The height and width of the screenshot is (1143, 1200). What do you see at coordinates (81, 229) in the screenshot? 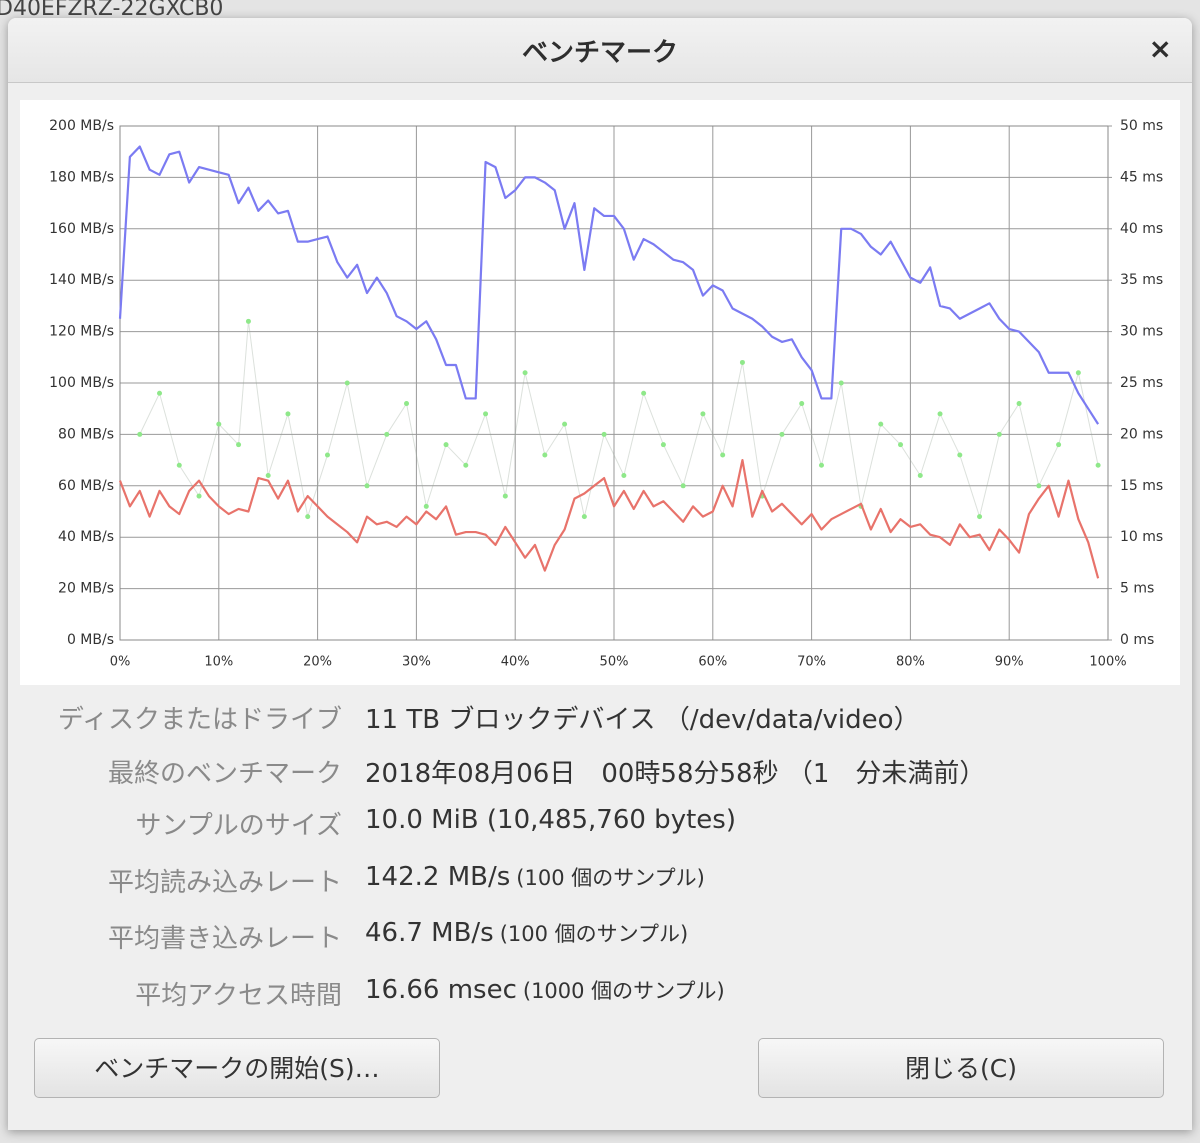
I see `y-tick-label: 160 MB/s` at bounding box center [81, 229].